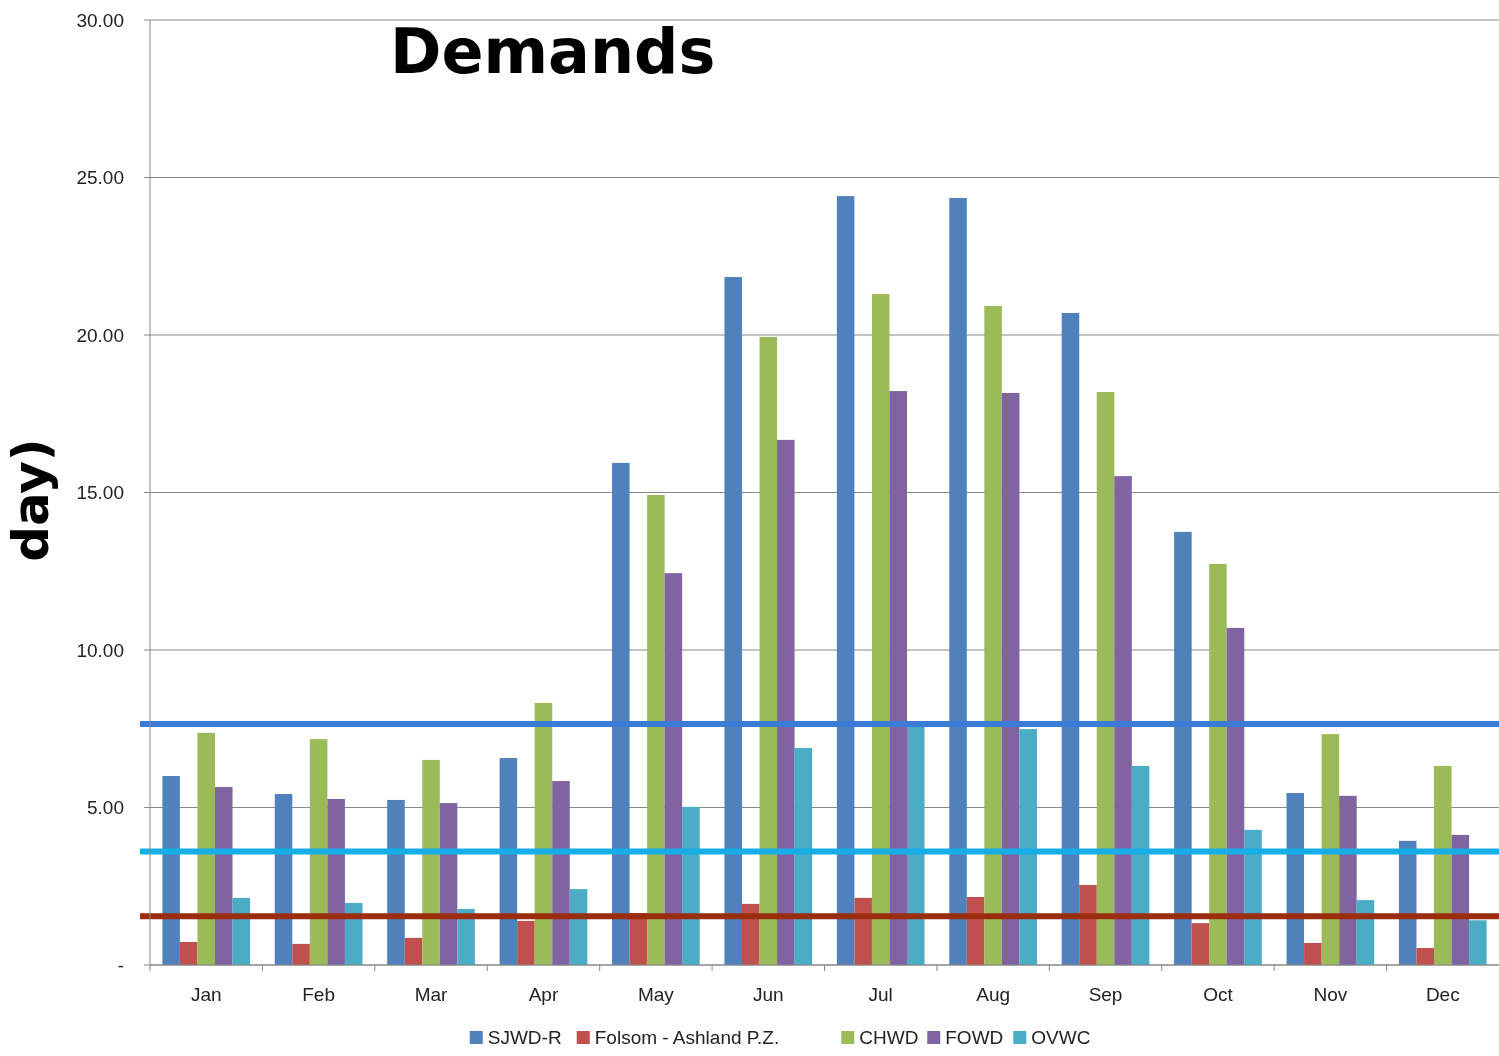 The height and width of the screenshot is (1056, 1499). Describe the element at coordinates (687, 1037) in the screenshot. I see `legend-label: Folsom - Ashland P.Z.` at that location.